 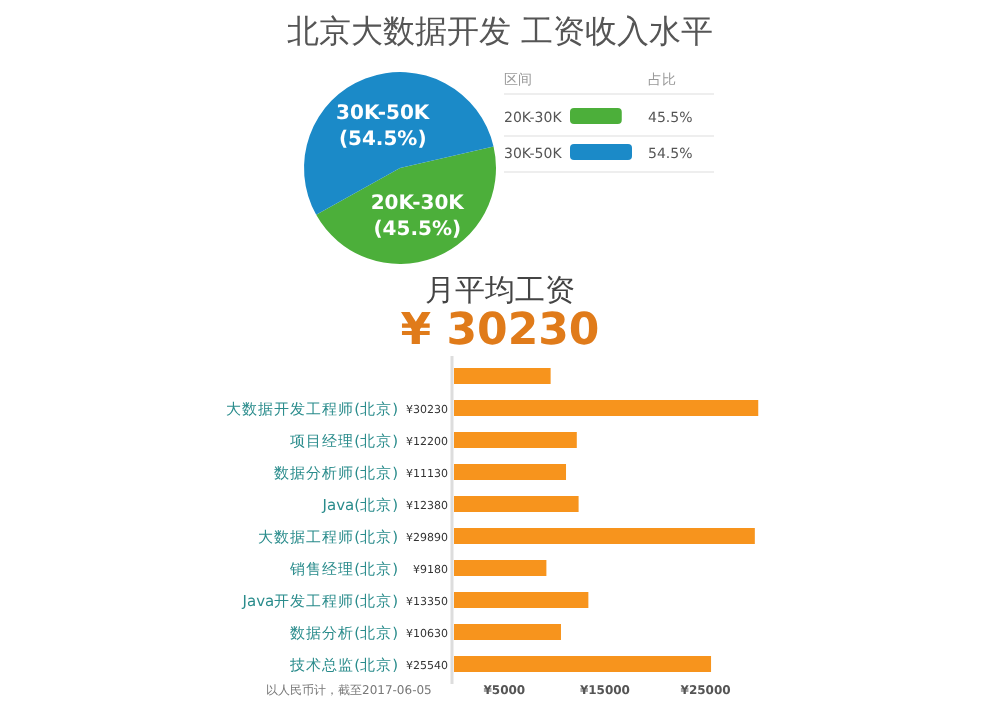 I want to click on pie-slice, so click(x=399, y=143).